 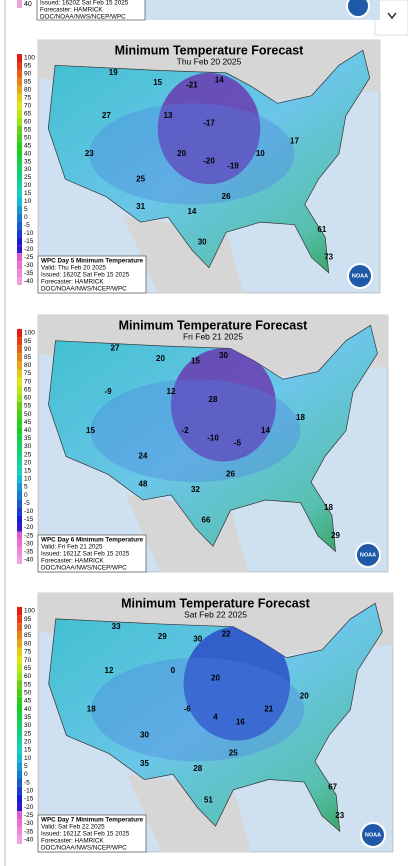 What do you see at coordinates (28, 357) in the screenshot?
I see `legend-label: 85` at bounding box center [28, 357].